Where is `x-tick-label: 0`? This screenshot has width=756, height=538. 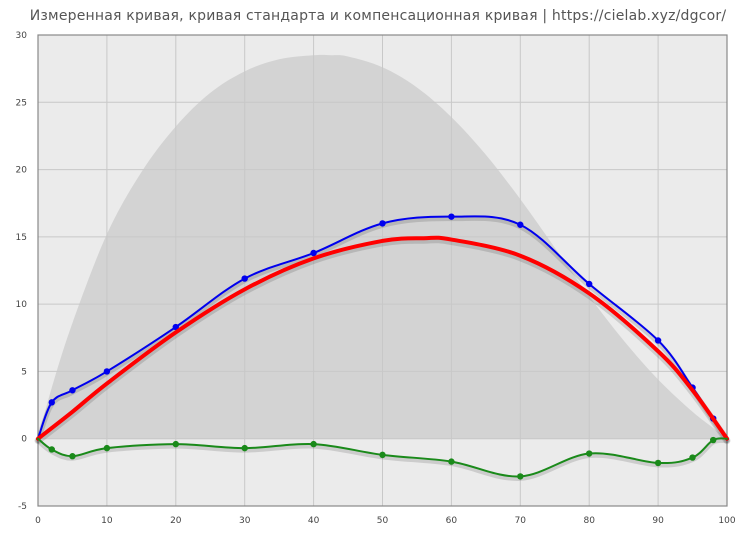
x-tick-label: 0 is located at coordinates (38, 521).